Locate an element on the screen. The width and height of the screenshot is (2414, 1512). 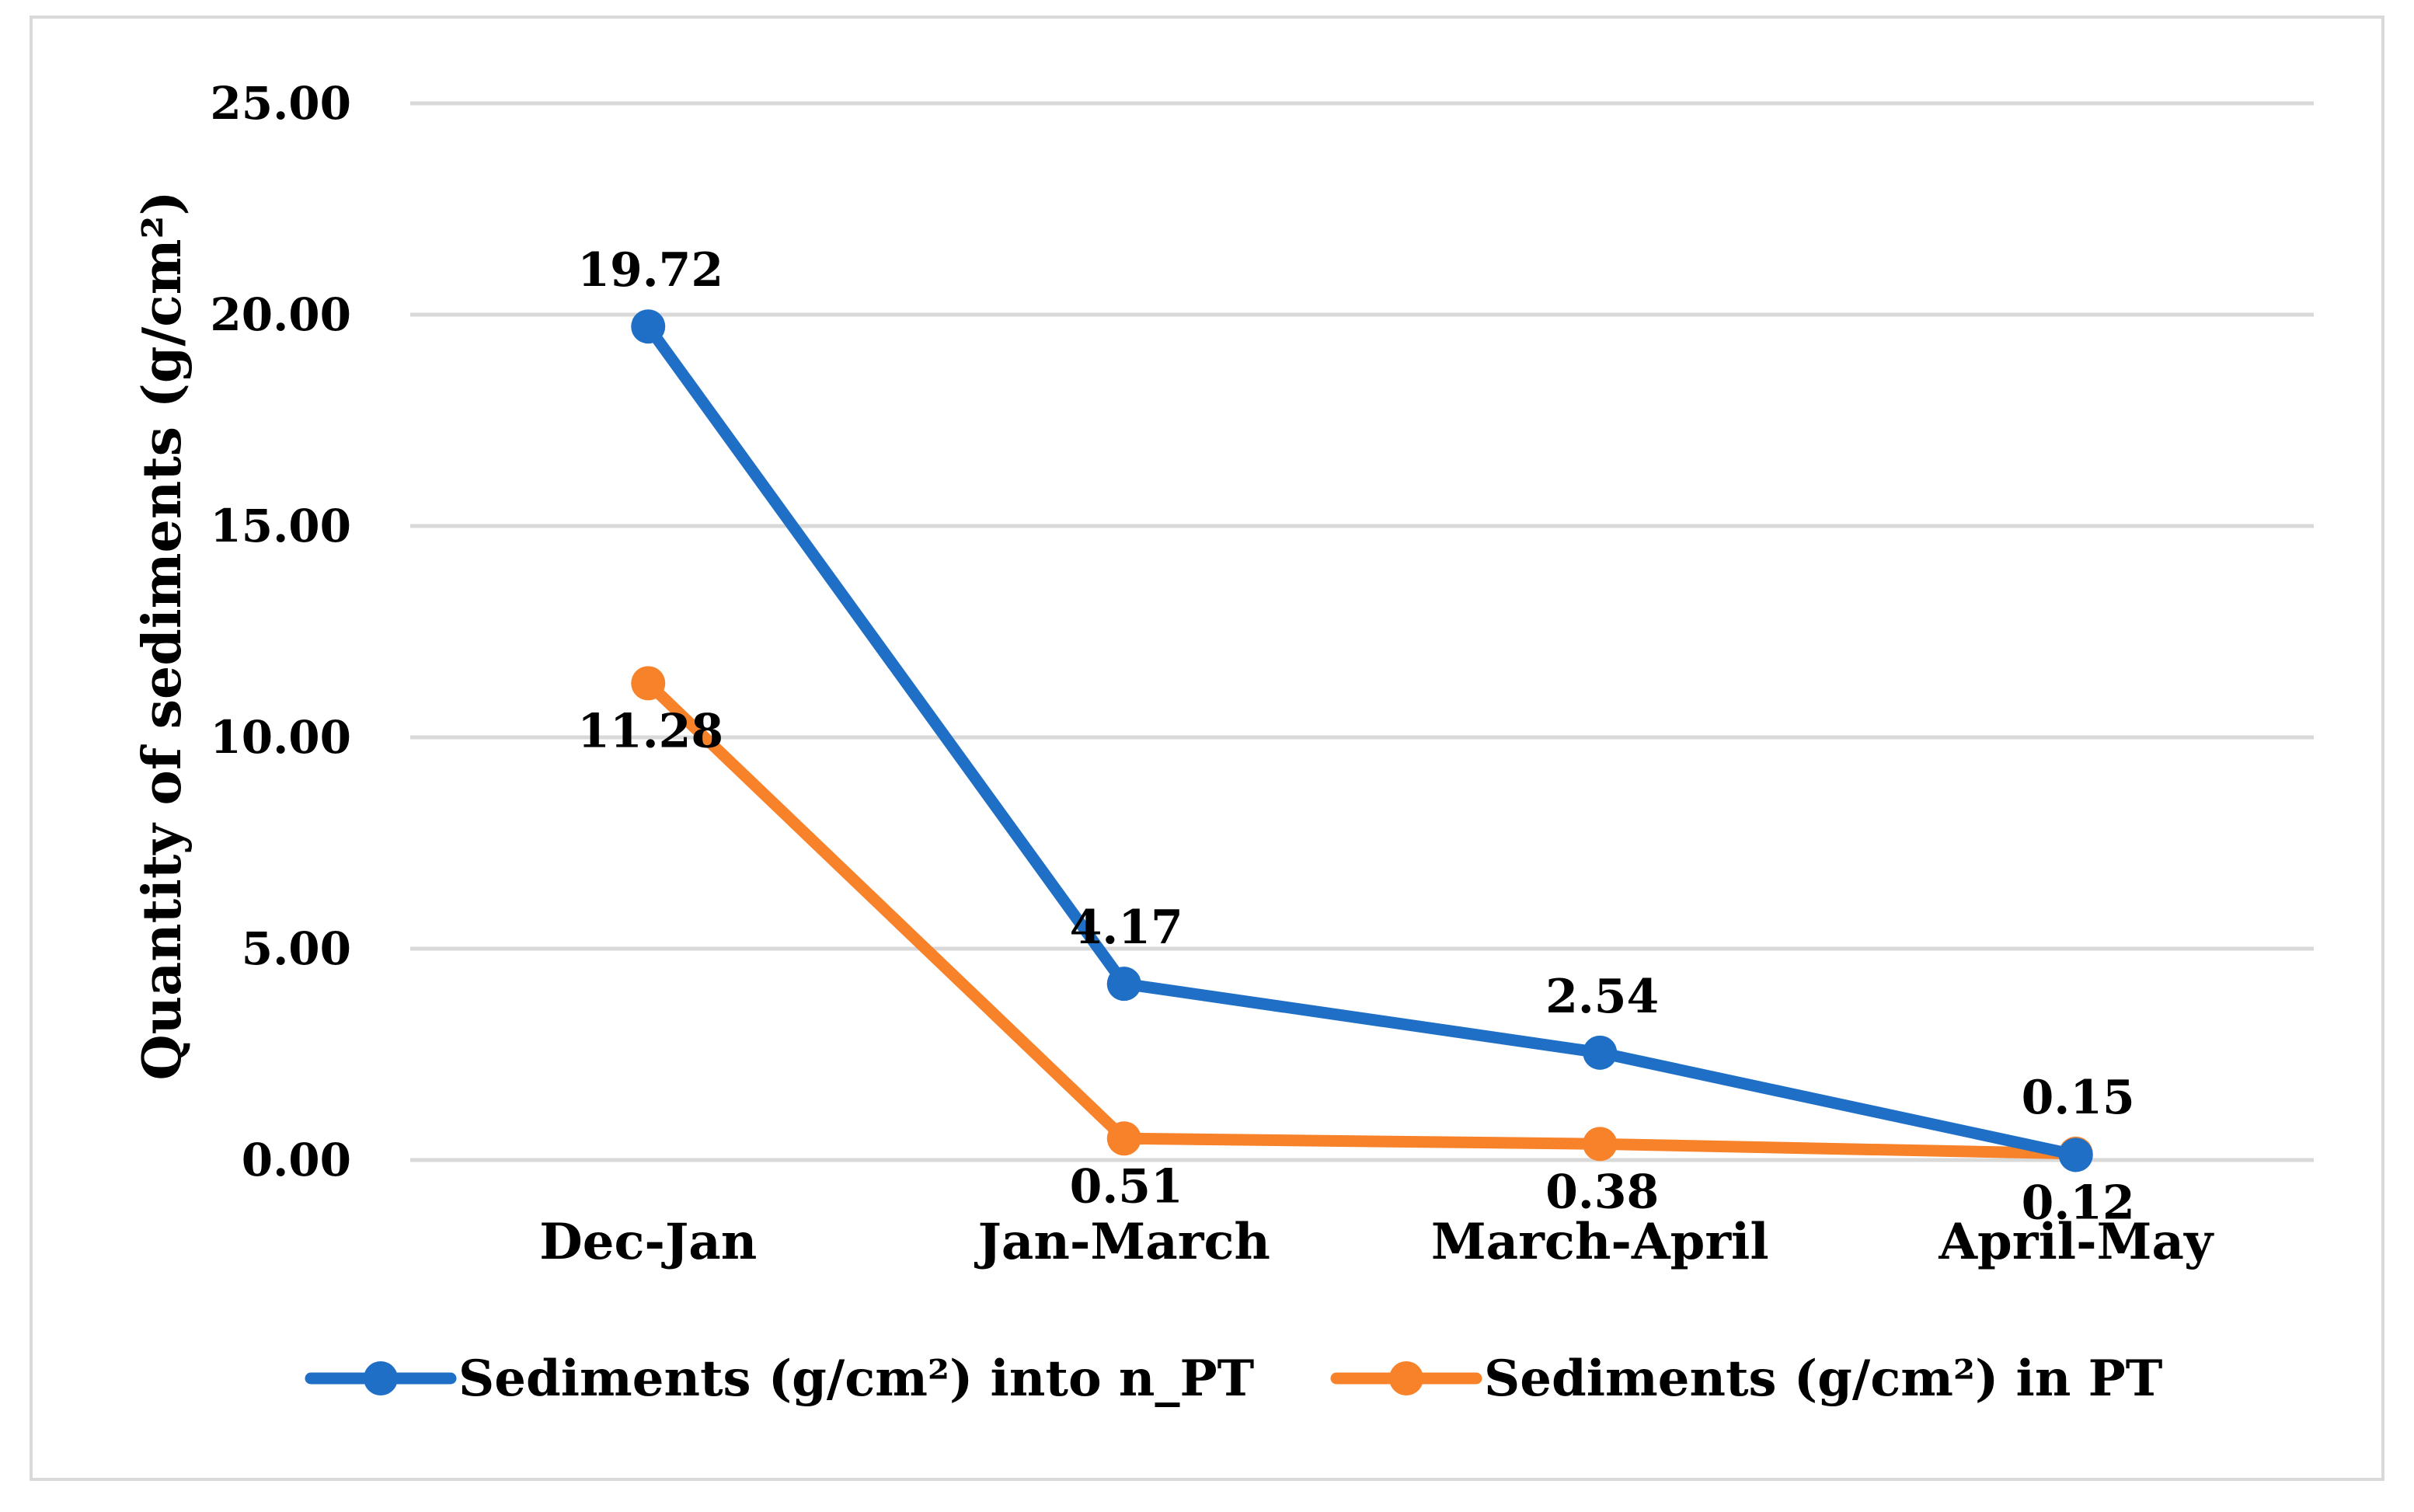
data-label: 0.15 is located at coordinates (2078, 1098).